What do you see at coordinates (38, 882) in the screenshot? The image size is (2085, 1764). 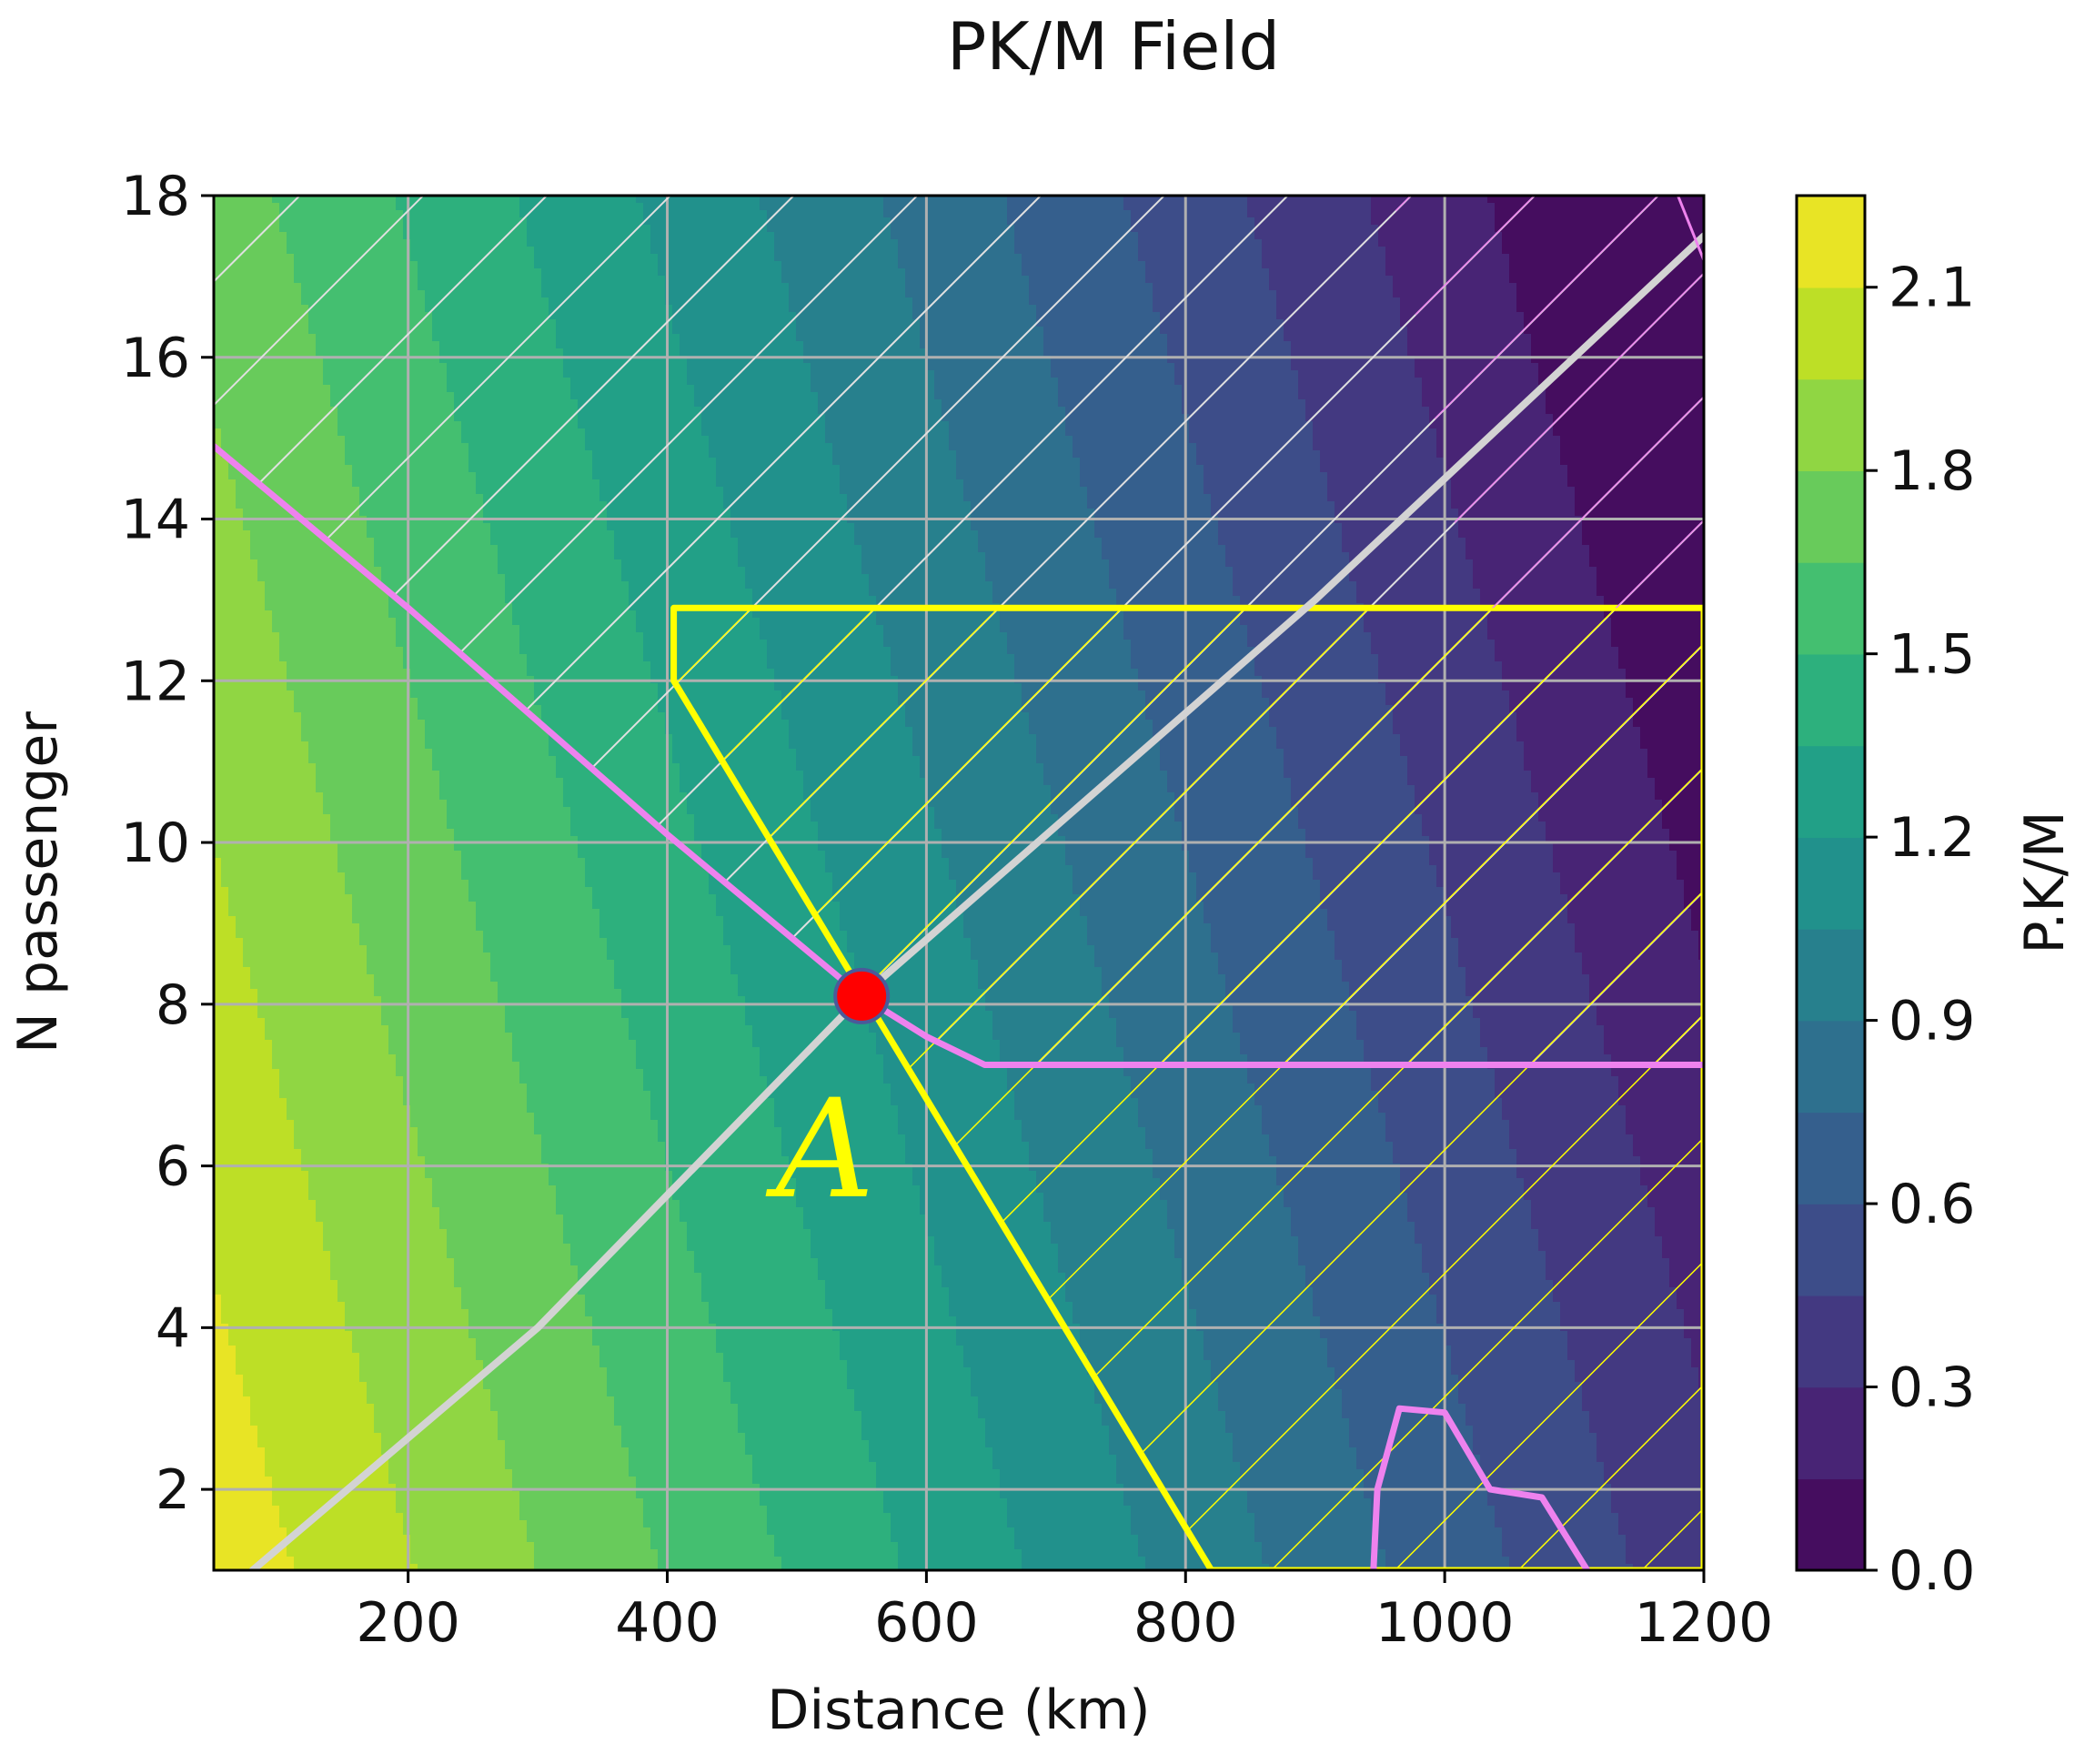 I see `y-axis-label: N passenger` at bounding box center [38, 882].